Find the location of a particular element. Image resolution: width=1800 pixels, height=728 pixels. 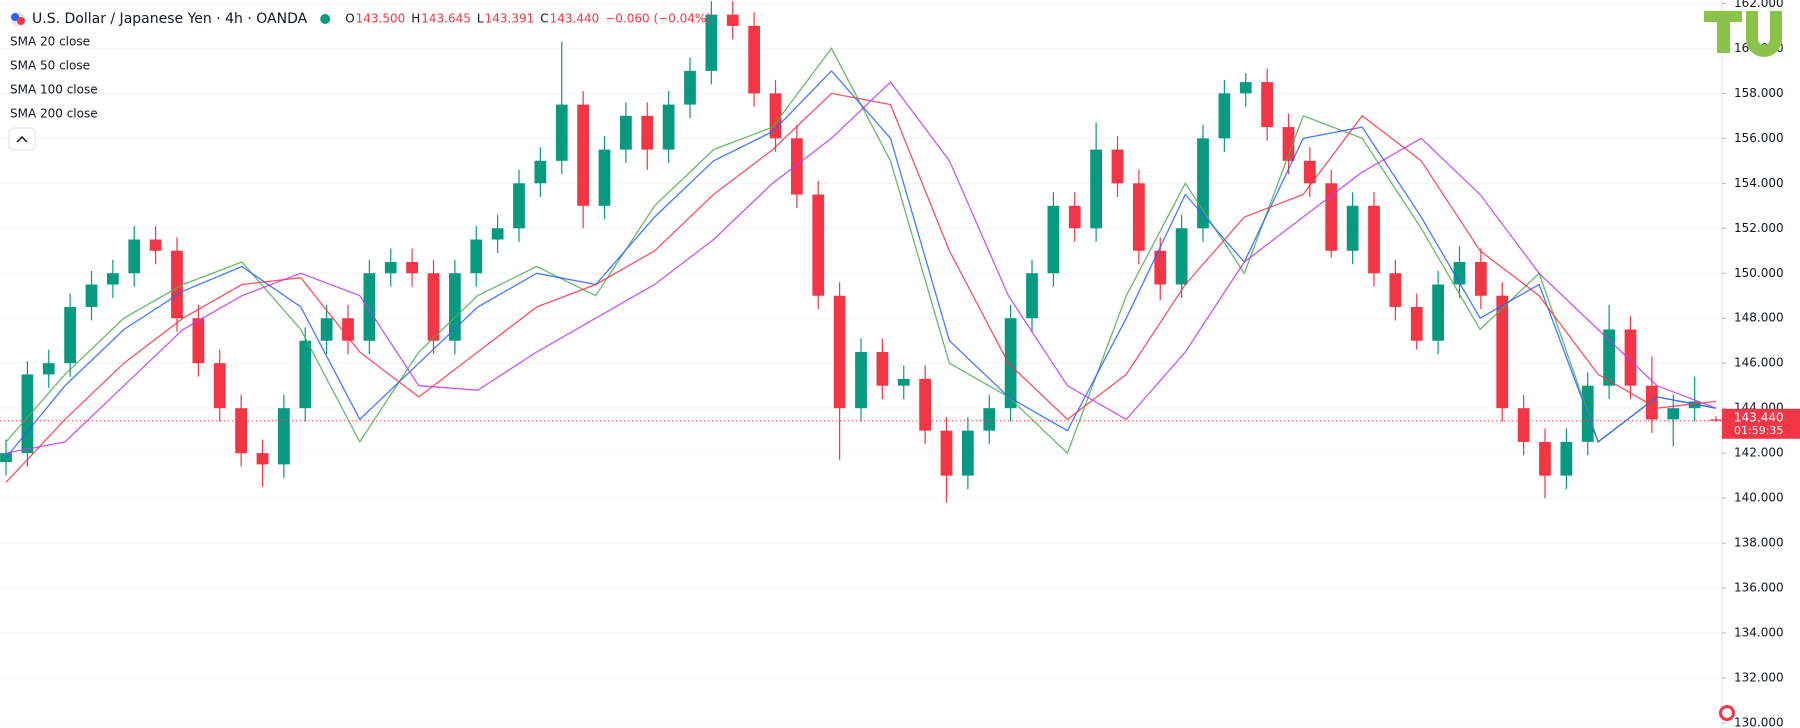

logo is located at coordinates (1743, 34).